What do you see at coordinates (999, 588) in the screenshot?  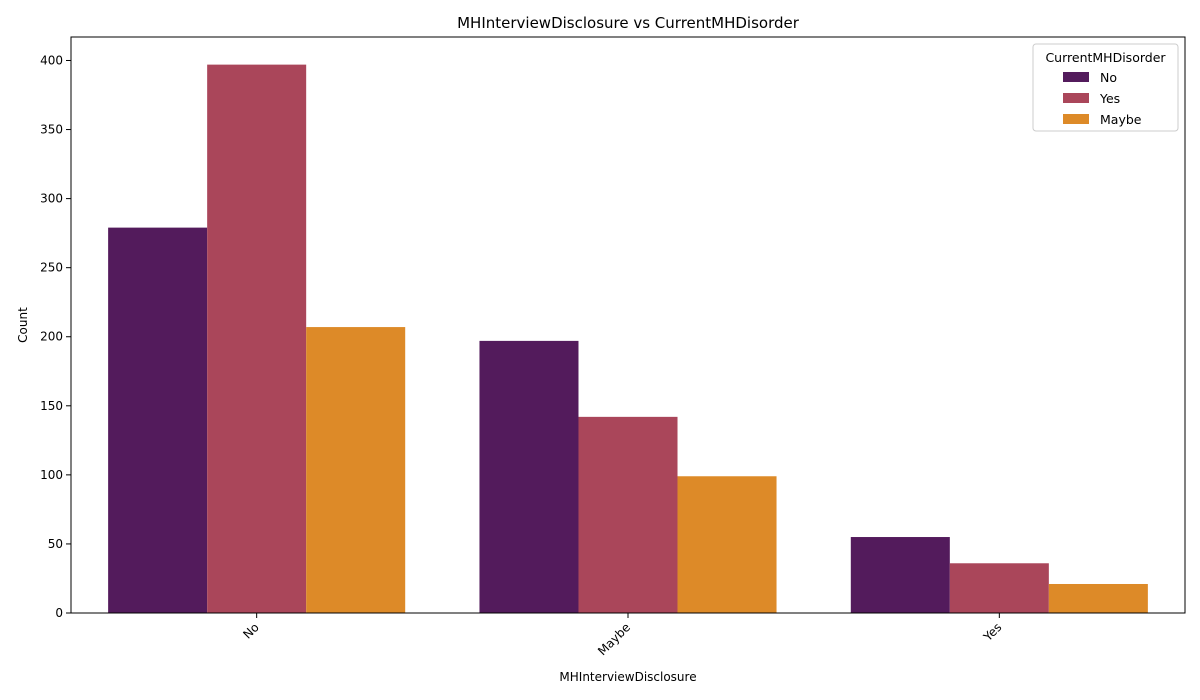 I see `bar-yes-yes` at bounding box center [999, 588].